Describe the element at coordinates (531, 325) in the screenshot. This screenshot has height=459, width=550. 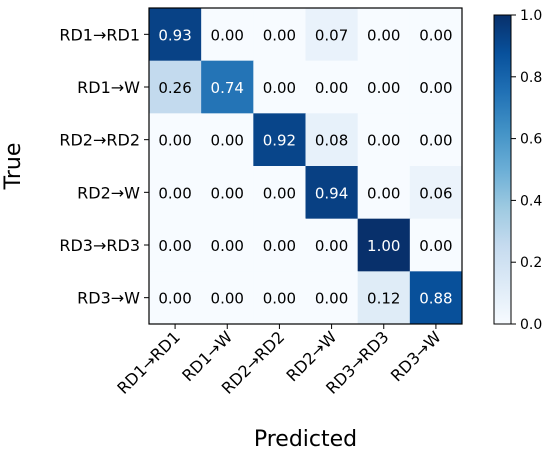
I see `colorbar-tick-label: 0.0` at that location.